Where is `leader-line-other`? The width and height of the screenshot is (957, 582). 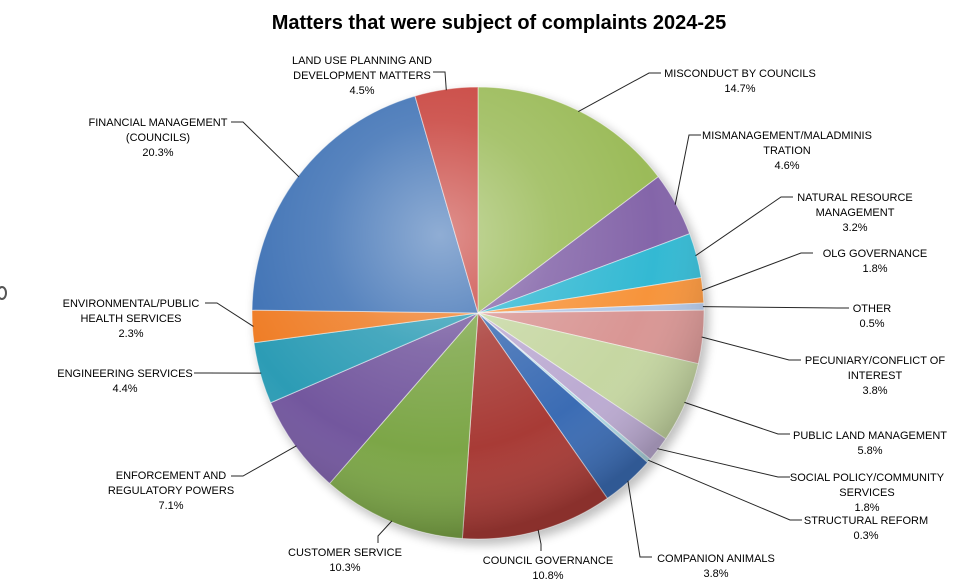 leader-line-other is located at coordinates (775, 307).